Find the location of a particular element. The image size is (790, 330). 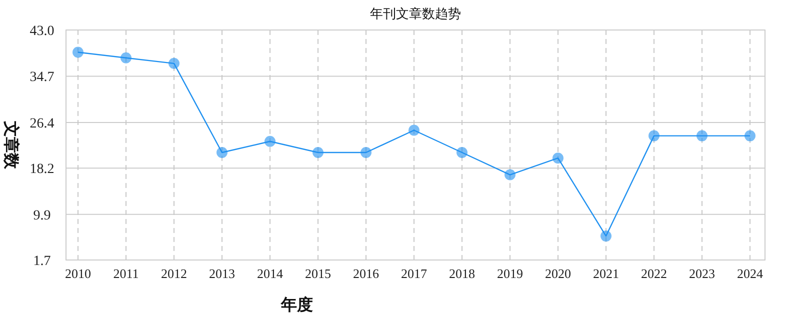

x-tick-label: 2010 is located at coordinates (78, 273).